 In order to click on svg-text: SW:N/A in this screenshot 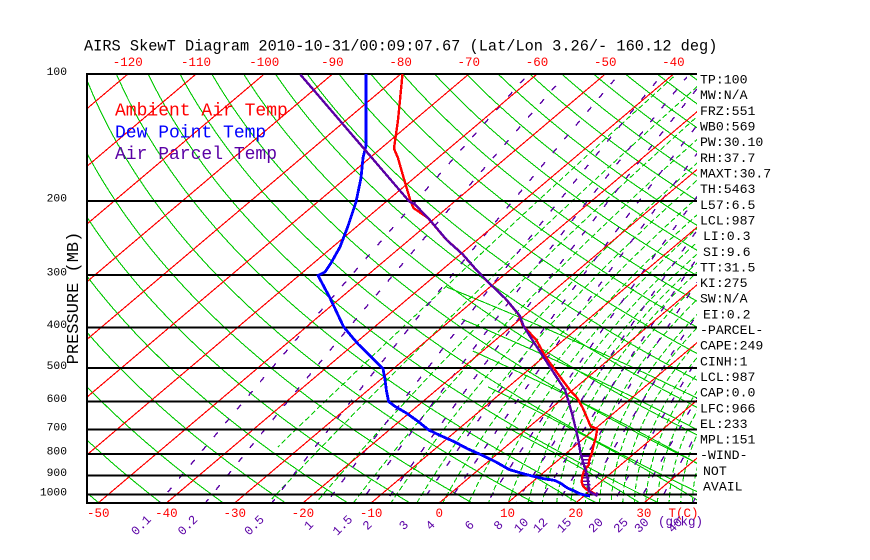, I will do `click(724, 299)`.